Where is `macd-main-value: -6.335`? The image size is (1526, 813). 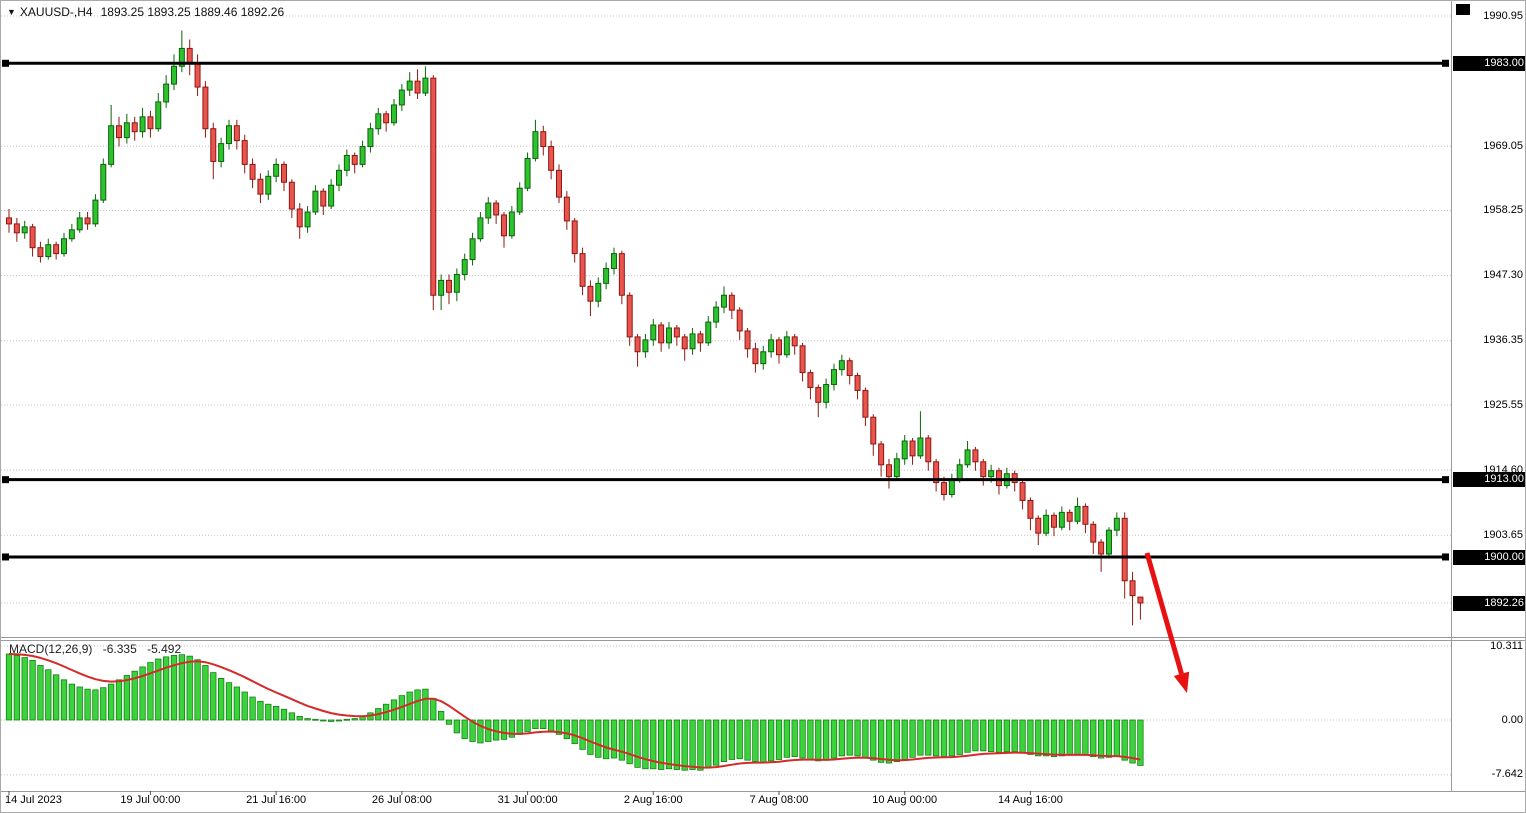 macd-main-value: -6.335 is located at coordinates (119, 649).